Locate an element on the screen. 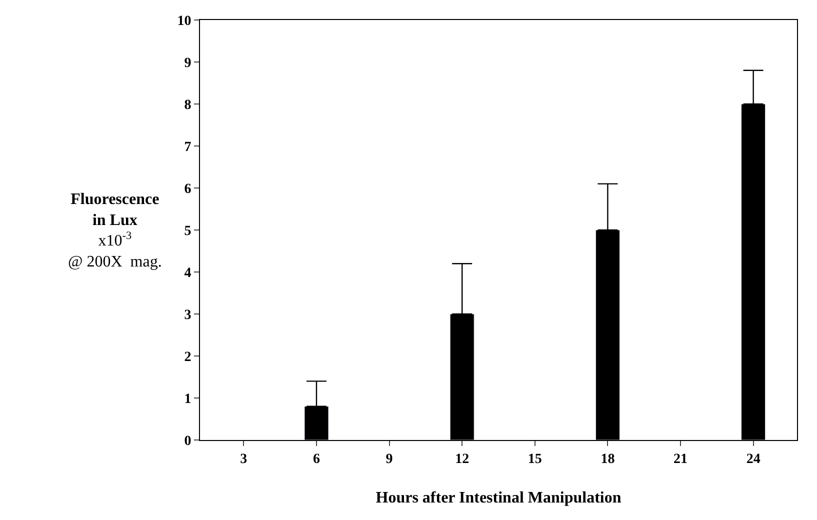 The width and height of the screenshot is (817, 520). y-tick-label: 2 is located at coordinates (188, 357).